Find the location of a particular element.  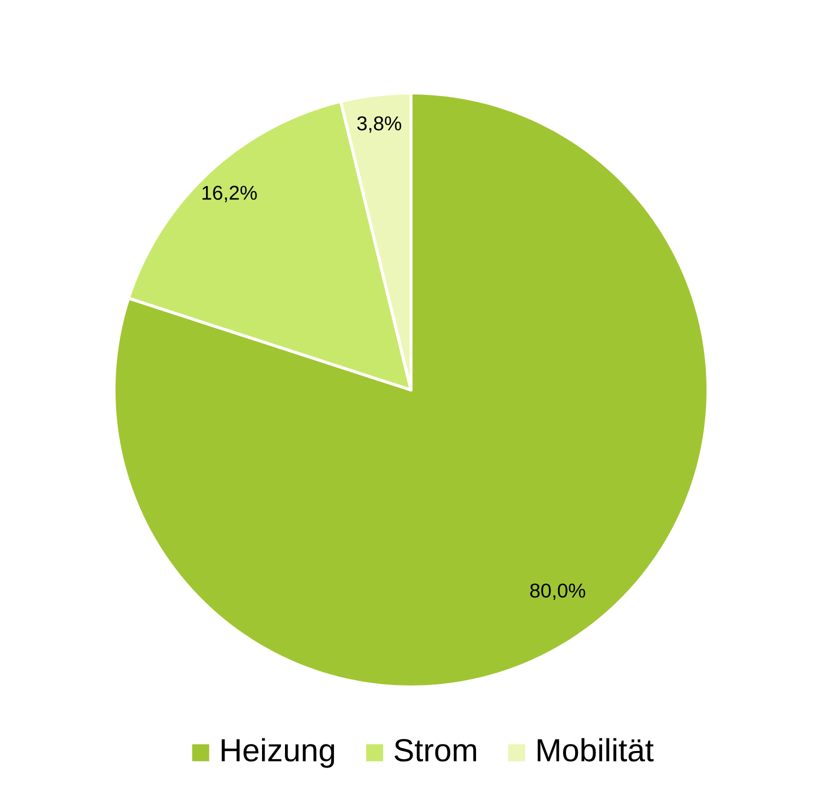

data-label: 3,8% is located at coordinates (379, 124).